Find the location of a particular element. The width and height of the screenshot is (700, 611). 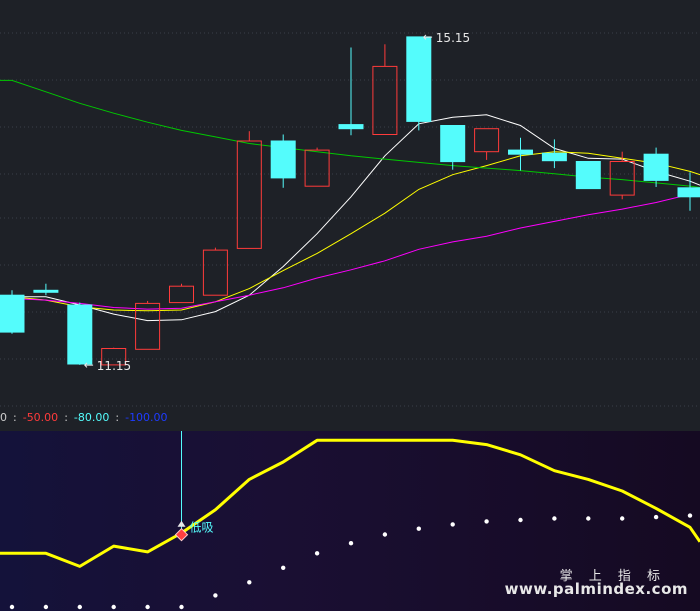

low-price-annotation: ← 11.15 is located at coordinates (107, 365).